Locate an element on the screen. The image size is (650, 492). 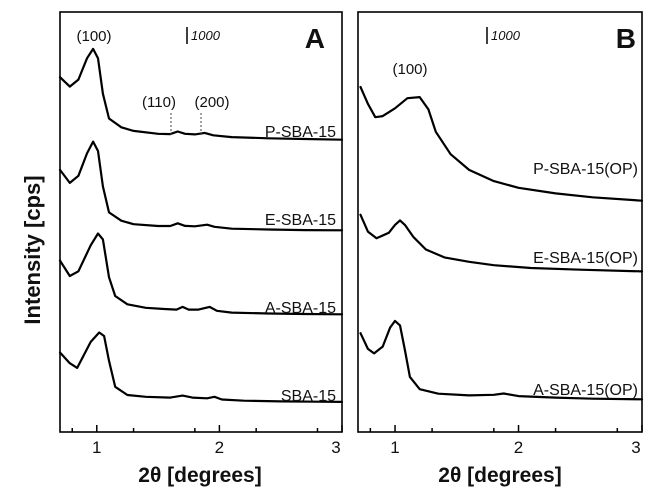
panel-a-label: A is located at coordinates (315, 38).